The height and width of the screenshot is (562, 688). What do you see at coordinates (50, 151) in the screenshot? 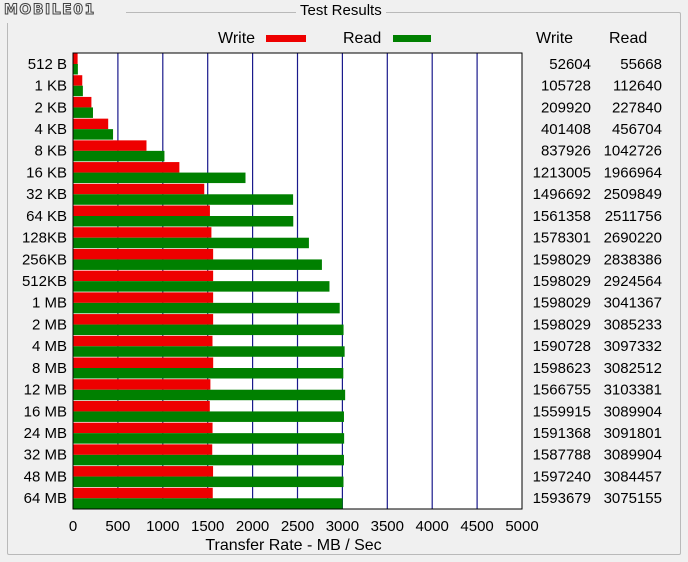
I see `category-label: 8 KB` at bounding box center [50, 151].